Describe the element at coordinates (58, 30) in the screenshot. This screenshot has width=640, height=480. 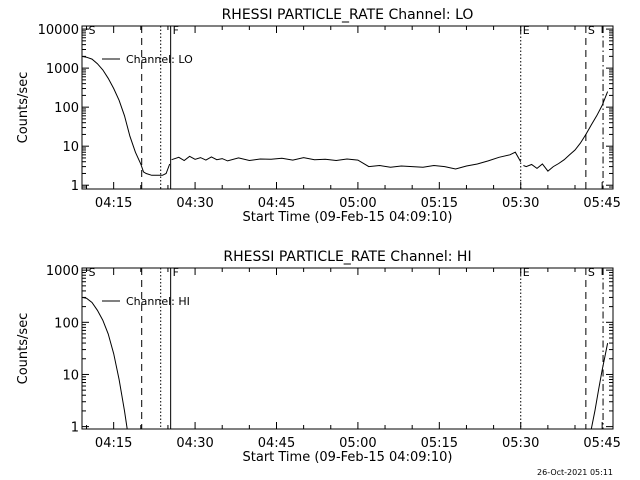
I see `y-tick-label: 10000` at that location.